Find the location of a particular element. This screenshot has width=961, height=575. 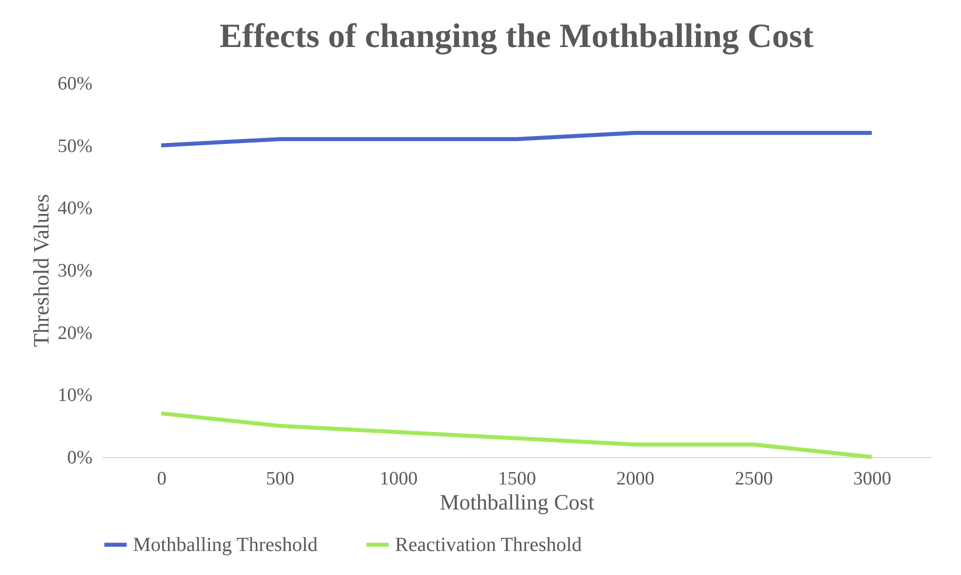

y-tick-label: 20% is located at coordinates (75, 333).